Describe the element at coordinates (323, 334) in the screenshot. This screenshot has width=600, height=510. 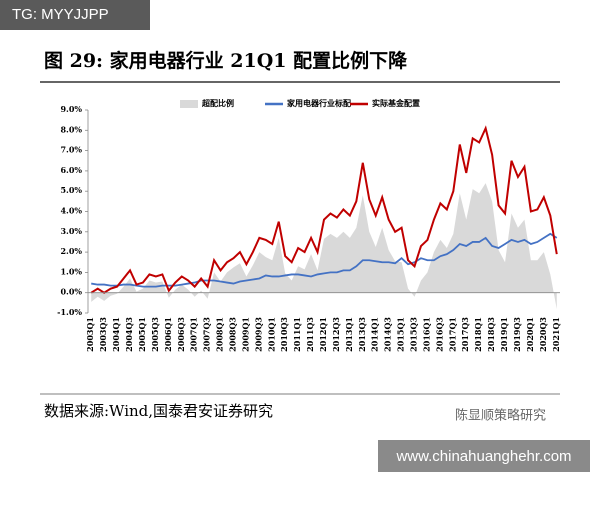
I see `x-tick-label: 2012Q1` at that location.